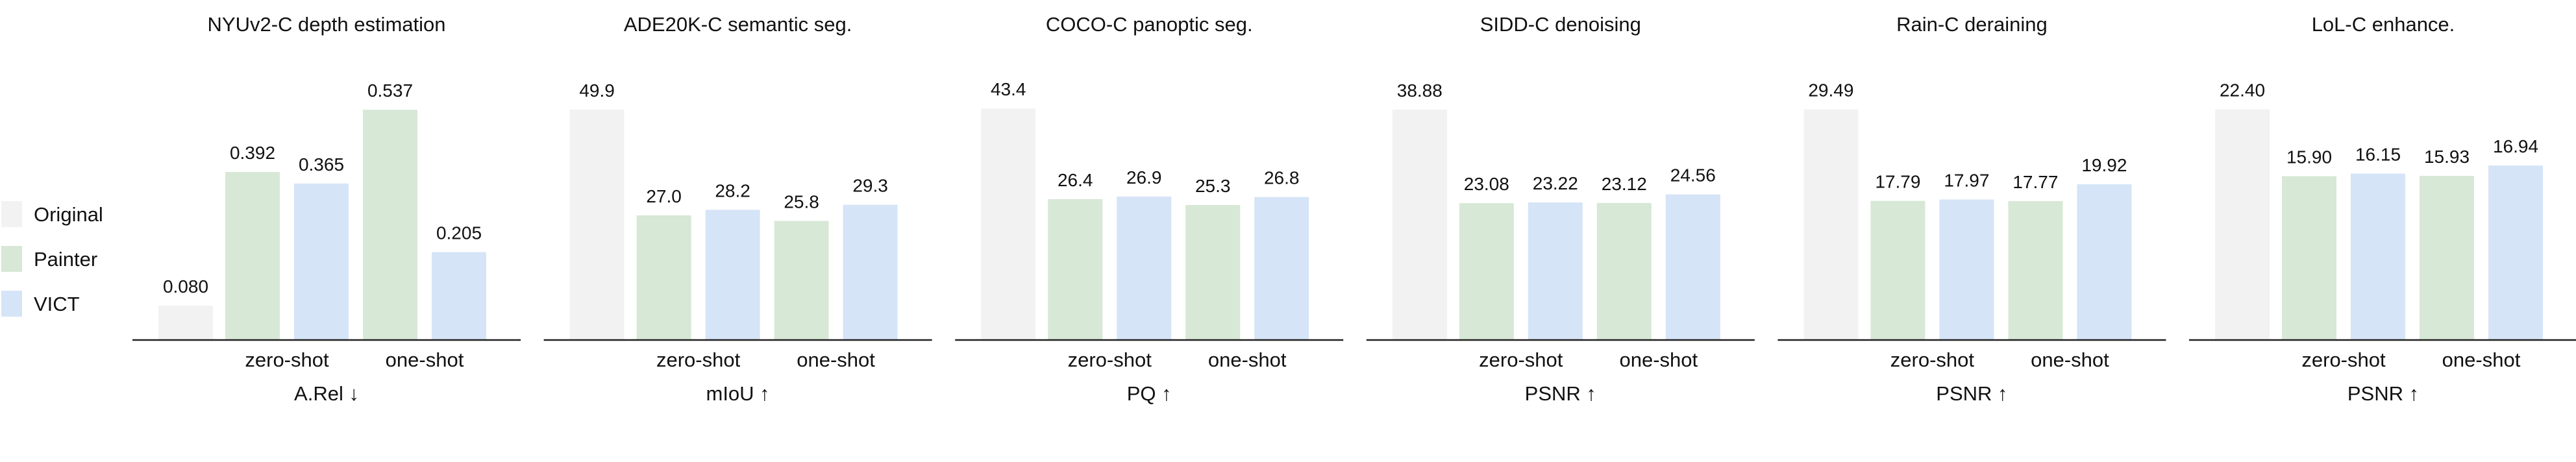 This screenshot has width=2576, height=462. I want to click on chart-title: COCO-C panoptic seg., so click(1149, 24).